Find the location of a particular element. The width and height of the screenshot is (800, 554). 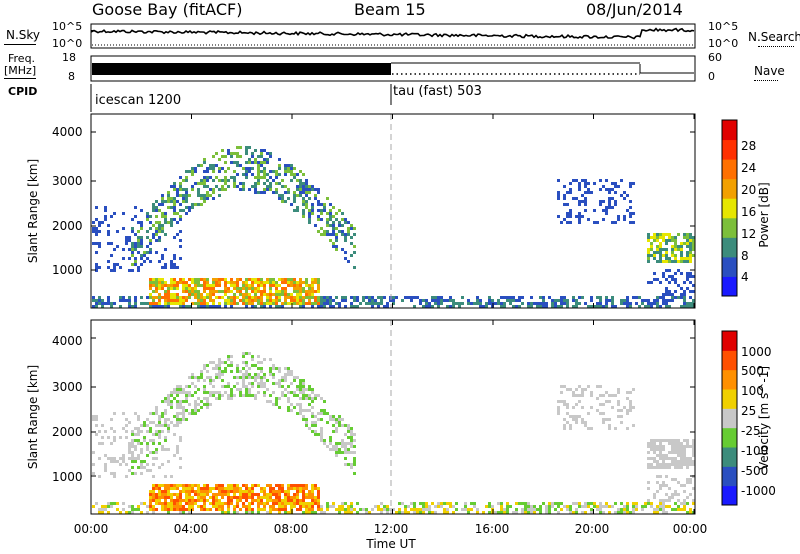

xtick-6: 00:00 is located at coordinates (690, 529).